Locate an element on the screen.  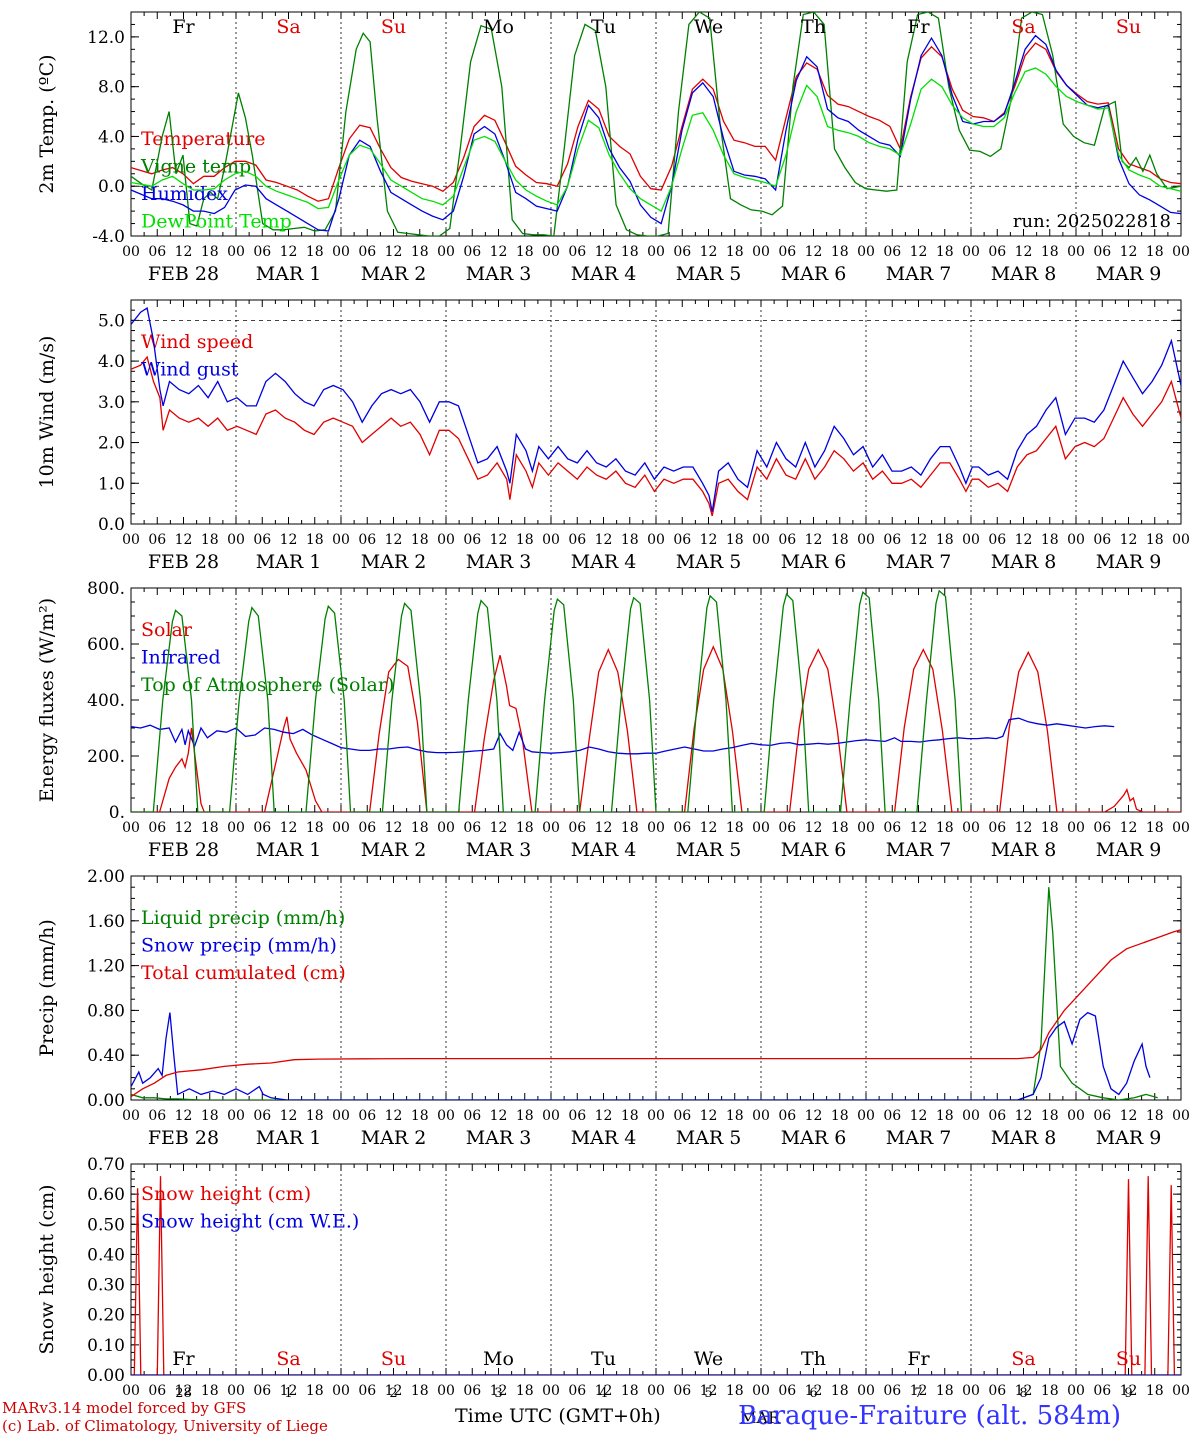
date-number-label: 3 is located at coordinates (498, 1393).